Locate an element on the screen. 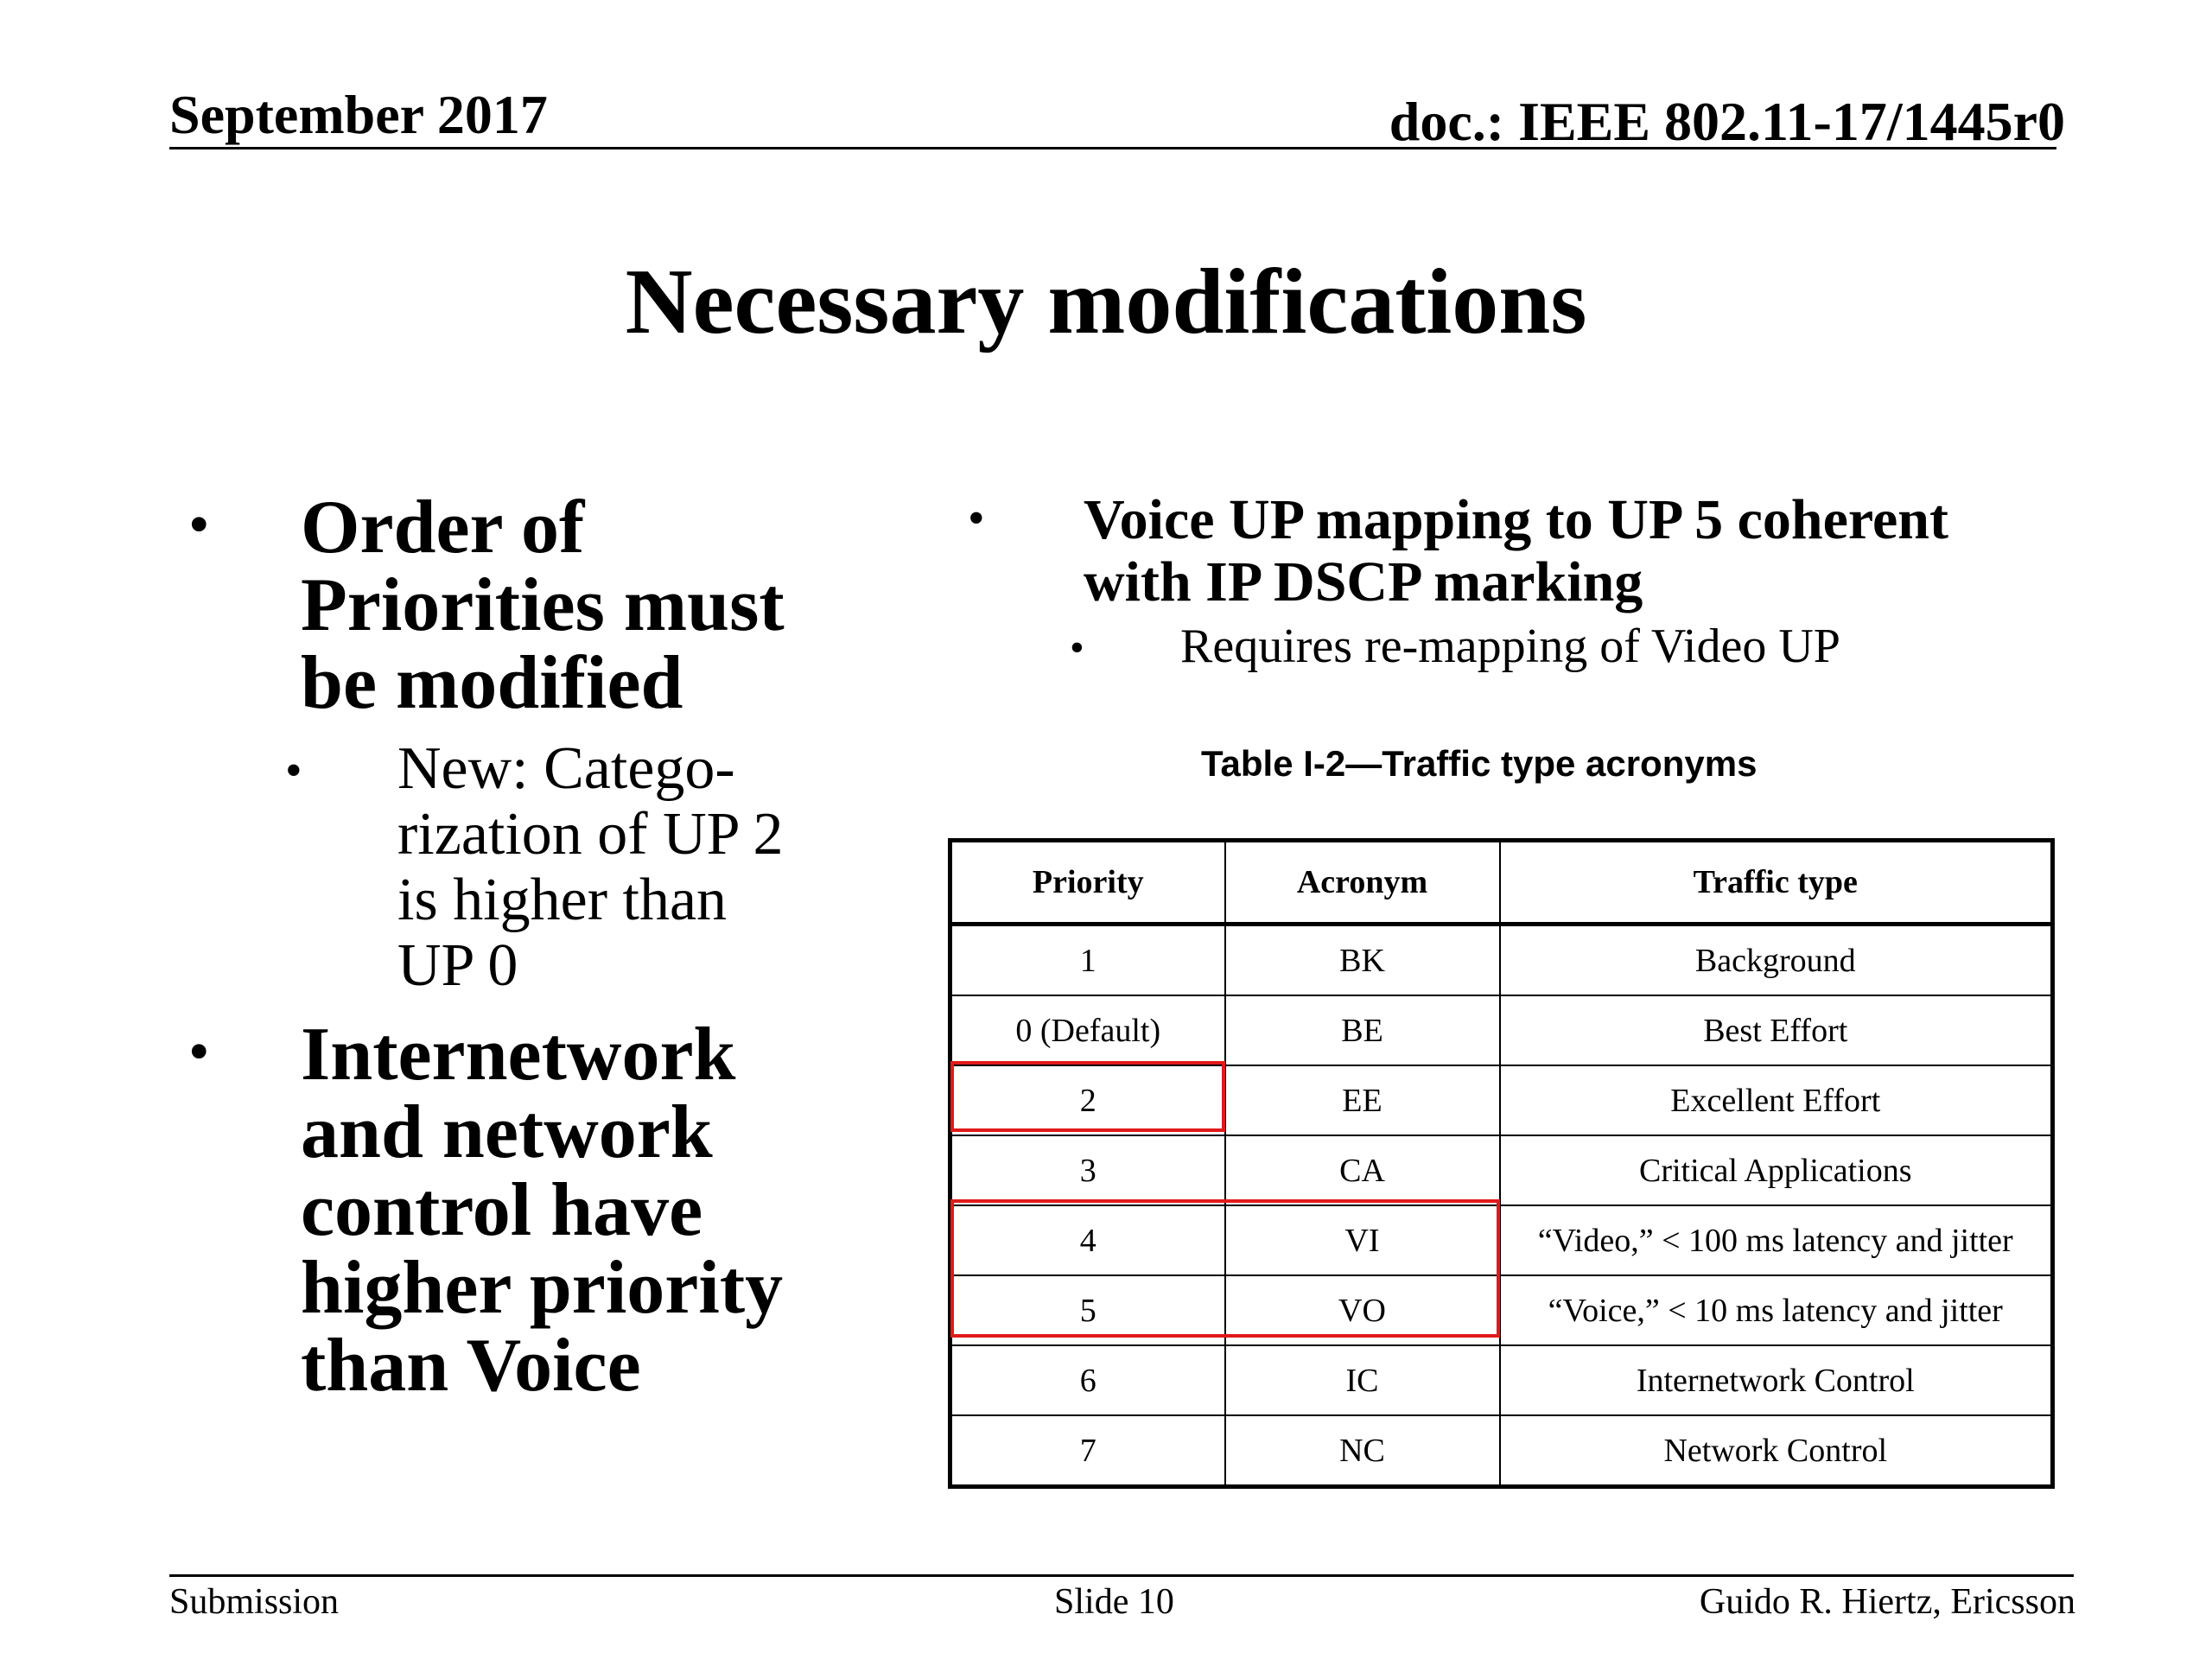  traffic-type-cell: Network Control is located at coordinates (1776, 1451).